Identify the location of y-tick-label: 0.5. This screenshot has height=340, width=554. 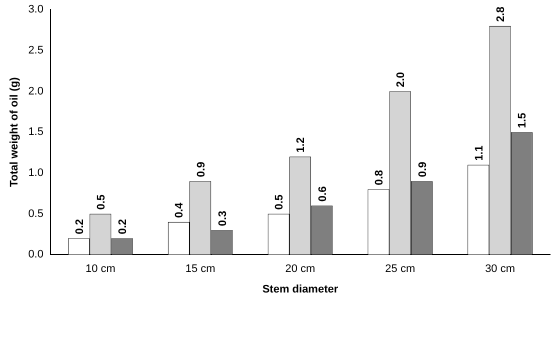
(36, 214).